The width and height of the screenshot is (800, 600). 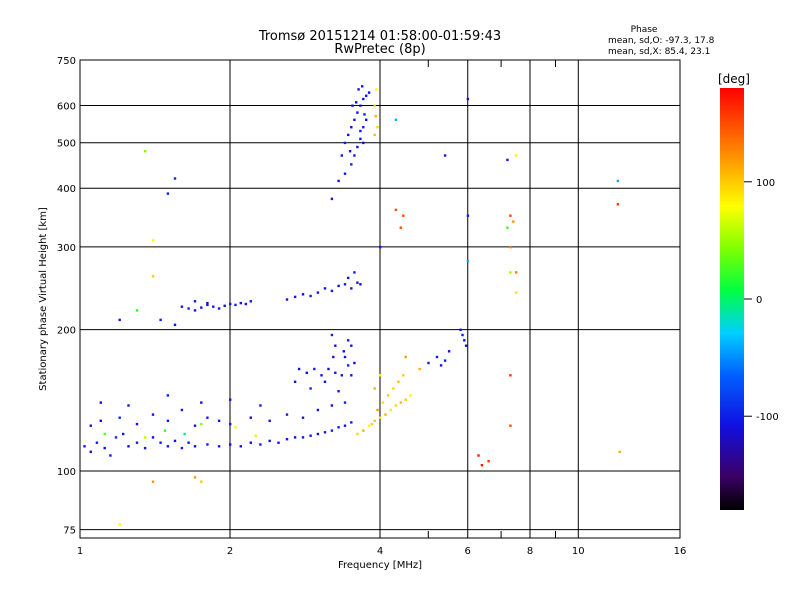 I want to click on colorbar-label: [deg], so click(x=734, y=79).